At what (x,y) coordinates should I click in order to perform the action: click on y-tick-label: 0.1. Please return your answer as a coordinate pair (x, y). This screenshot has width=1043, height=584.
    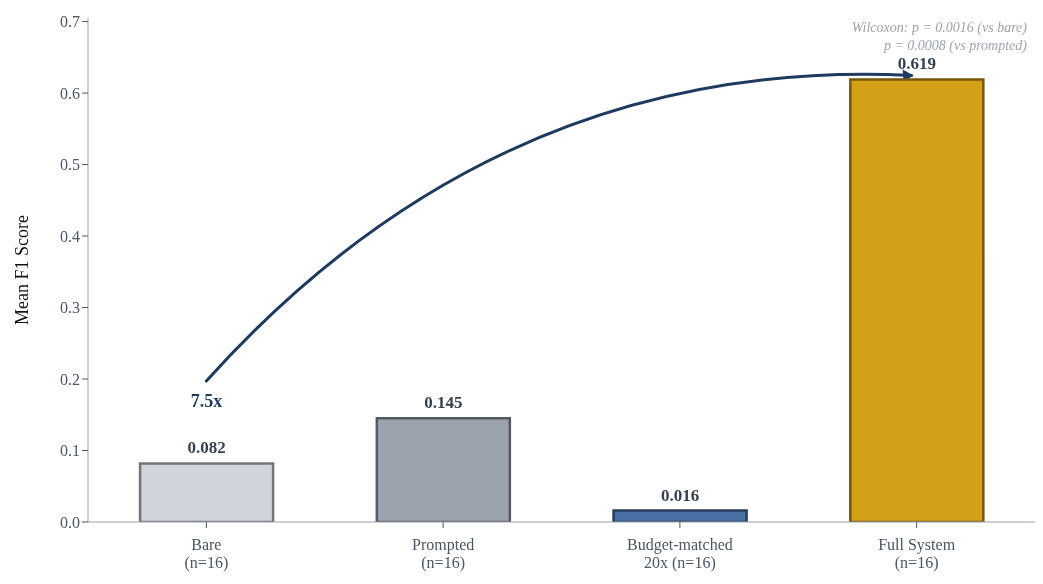
    Looking at the image, I should click on (70, 451).